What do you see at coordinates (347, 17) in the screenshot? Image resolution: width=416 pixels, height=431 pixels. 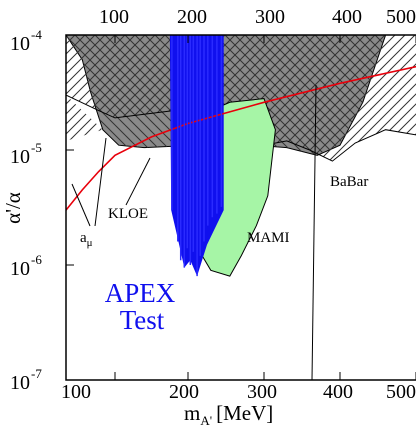 I see `x-tick-label-top: 400` at bounding box center [347, 17].